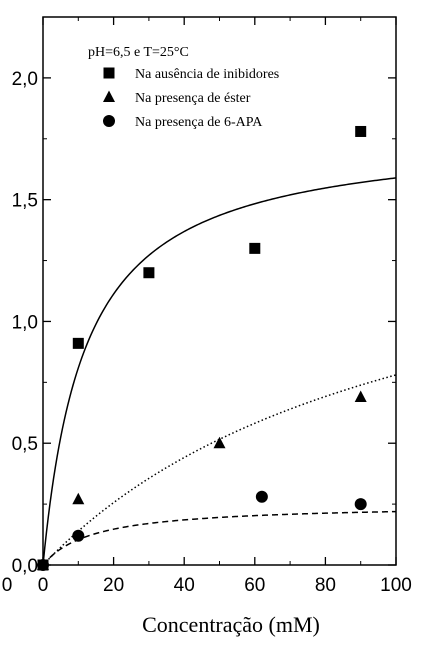 Image resolution: width=421 pixels, height=649 pixels. Describe the element at coordinates (25, 201) in the screenshot. I see `y-tick-label: 1,5` at that location.